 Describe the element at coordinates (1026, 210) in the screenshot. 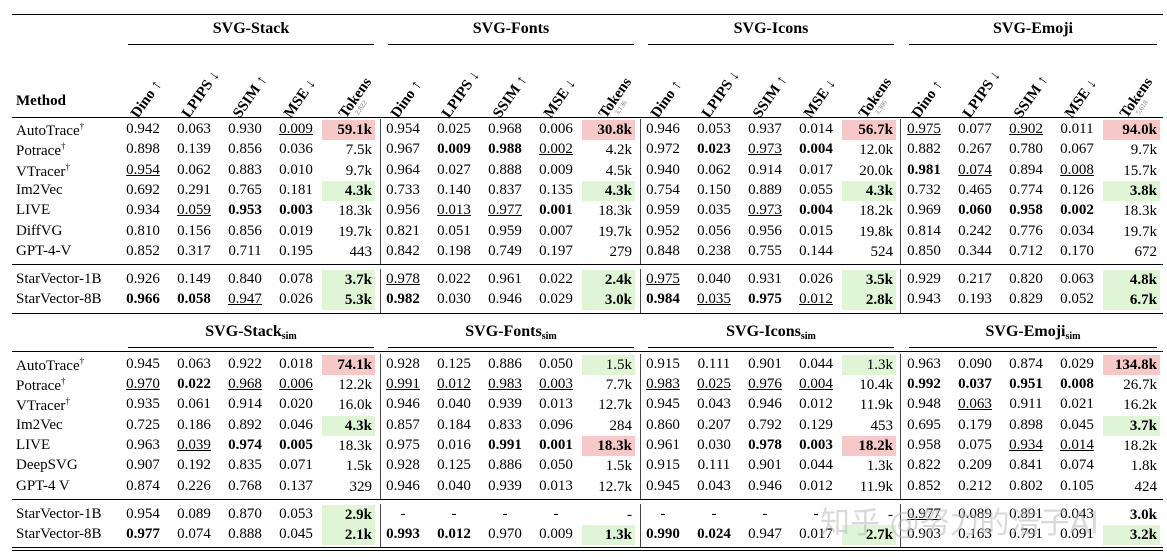

I see `metric-value: 0.958` at that location.